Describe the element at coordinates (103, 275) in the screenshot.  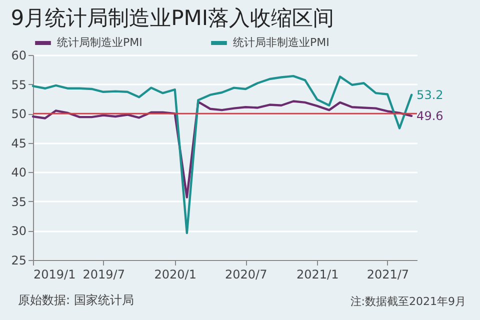
I see `x-tick-label: 2019/7` at that location.